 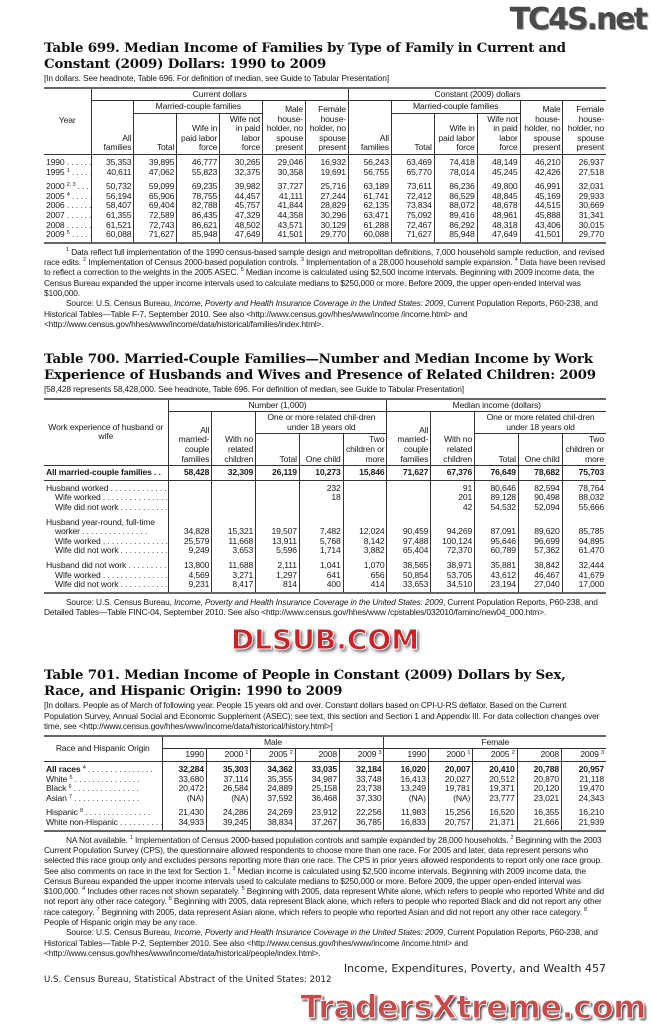 I want to click on header-year: Year, so click(x=67, y=121).